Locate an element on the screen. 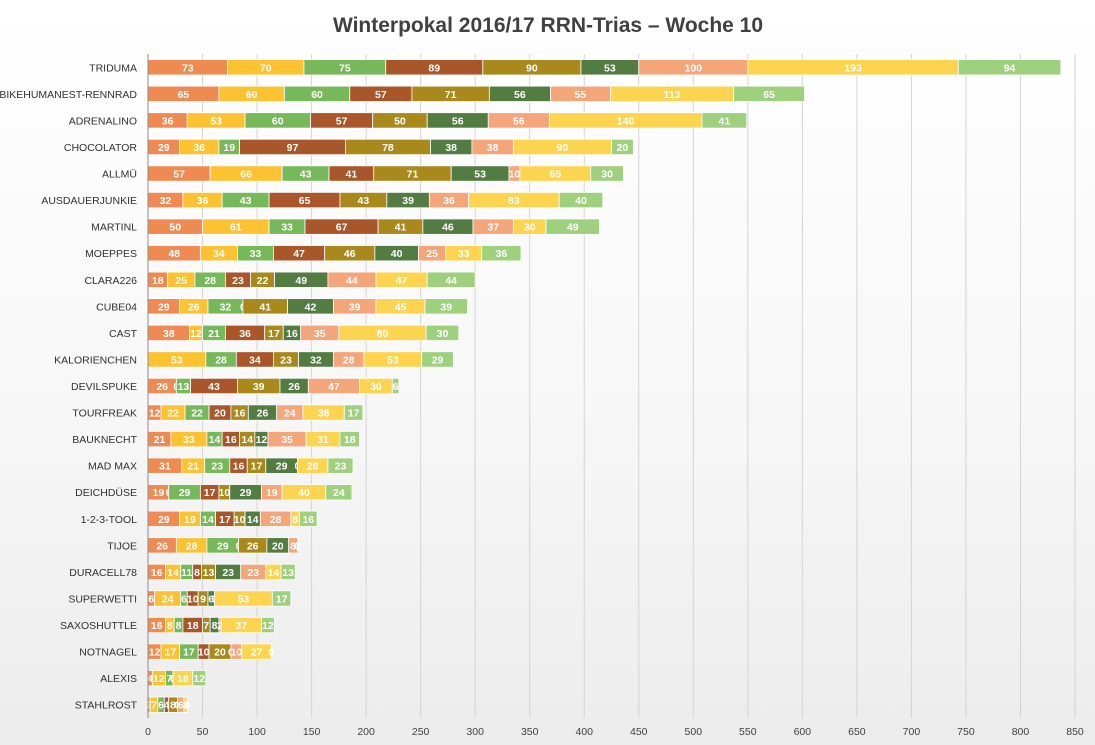 The image size is (1095, 745). data-label: 27 is located at coordinates (257, 653).